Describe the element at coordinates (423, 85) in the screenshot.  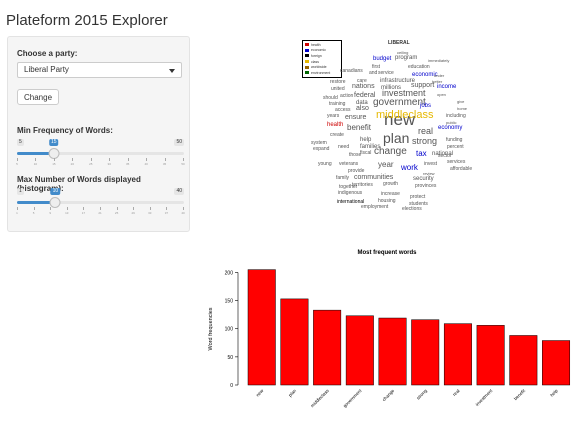
I see `wordcloud-word: support` at that location.